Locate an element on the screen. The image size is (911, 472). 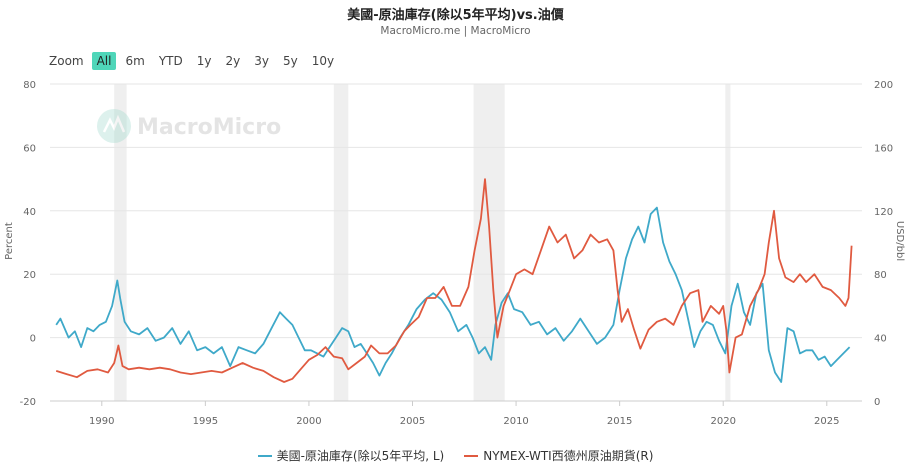
x-tick-label: 2015 is located at coordinates (619, 421).